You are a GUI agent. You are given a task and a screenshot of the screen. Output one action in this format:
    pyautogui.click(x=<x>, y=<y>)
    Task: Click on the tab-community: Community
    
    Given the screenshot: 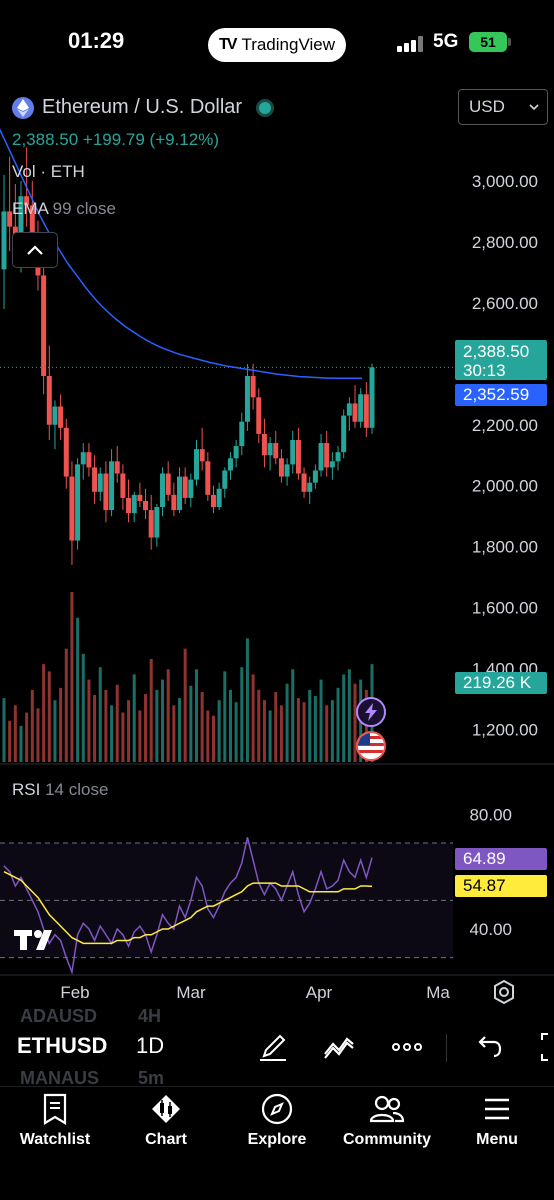 What is the action you would take?
    pyautogui.click(x=387, y=1125)
    